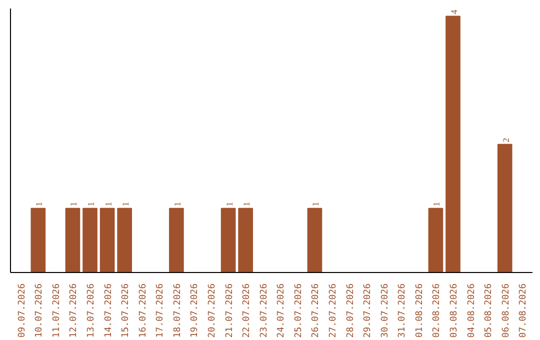 The image size is (540, 340). What do you see at coordinates (506, 310) in the screenshot?
I see `x-tick-label: 06.08.2026` at bounding box center [506, 310].